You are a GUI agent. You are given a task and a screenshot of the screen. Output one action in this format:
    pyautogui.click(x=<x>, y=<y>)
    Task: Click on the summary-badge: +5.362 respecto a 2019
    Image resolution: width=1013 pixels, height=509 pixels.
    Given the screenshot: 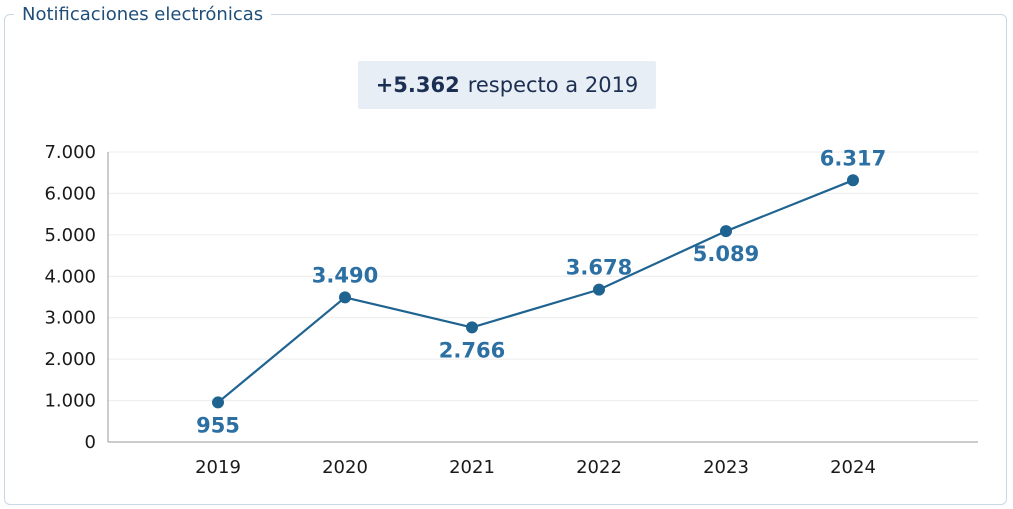 What is the action you would take?
    pyautogui.click(x=507, y=85)
    